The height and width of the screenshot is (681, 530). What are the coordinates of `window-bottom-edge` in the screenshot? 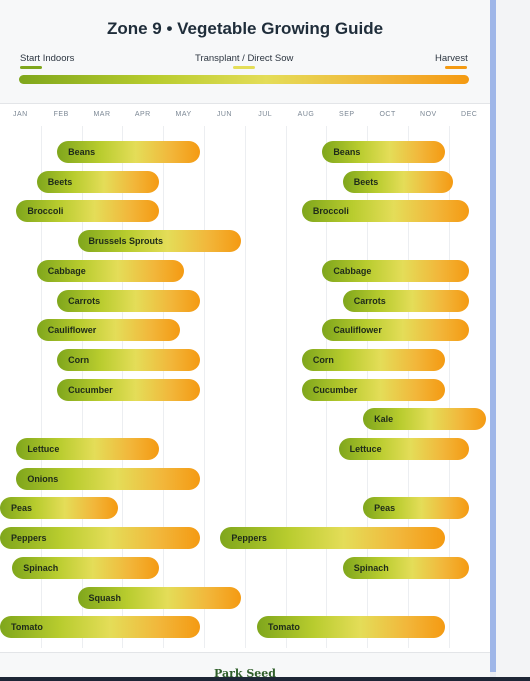 It's located at (265, 679).